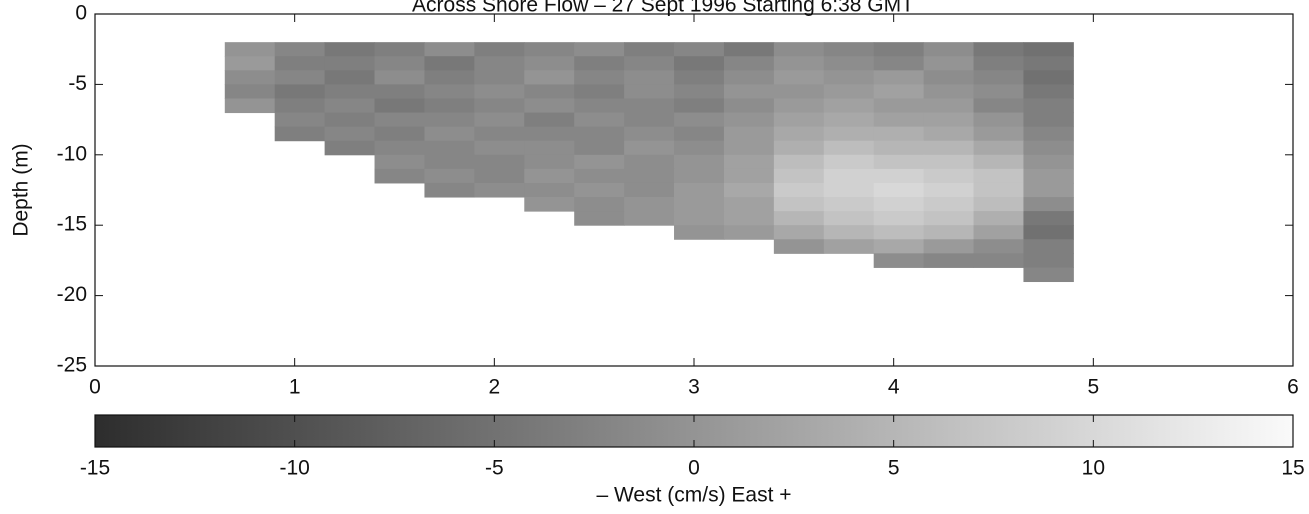 The width and height of the screenshot is (1309, 514). I want to click on y-tick-label: 0, so click(81, 13).